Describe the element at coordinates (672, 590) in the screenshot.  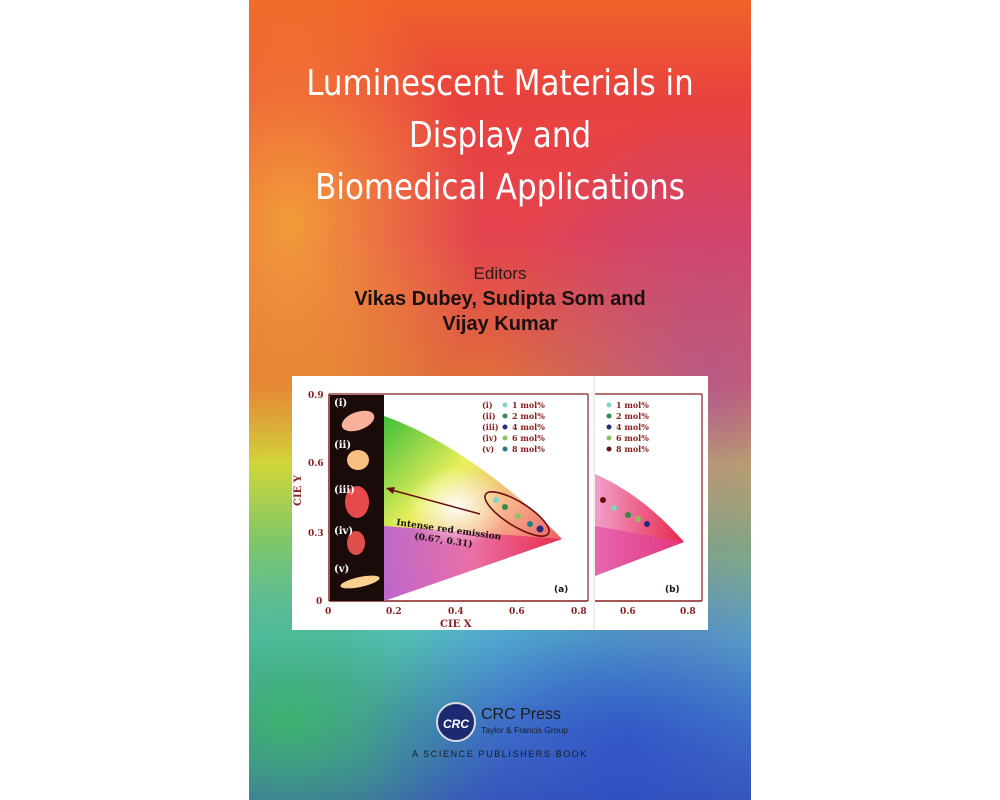
I see `panel-b-label: (b)` at that location.